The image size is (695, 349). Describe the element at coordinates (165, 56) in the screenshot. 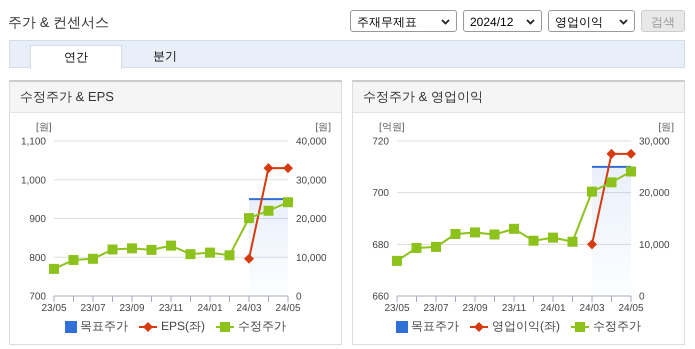

I see `text: 분기` at that location.